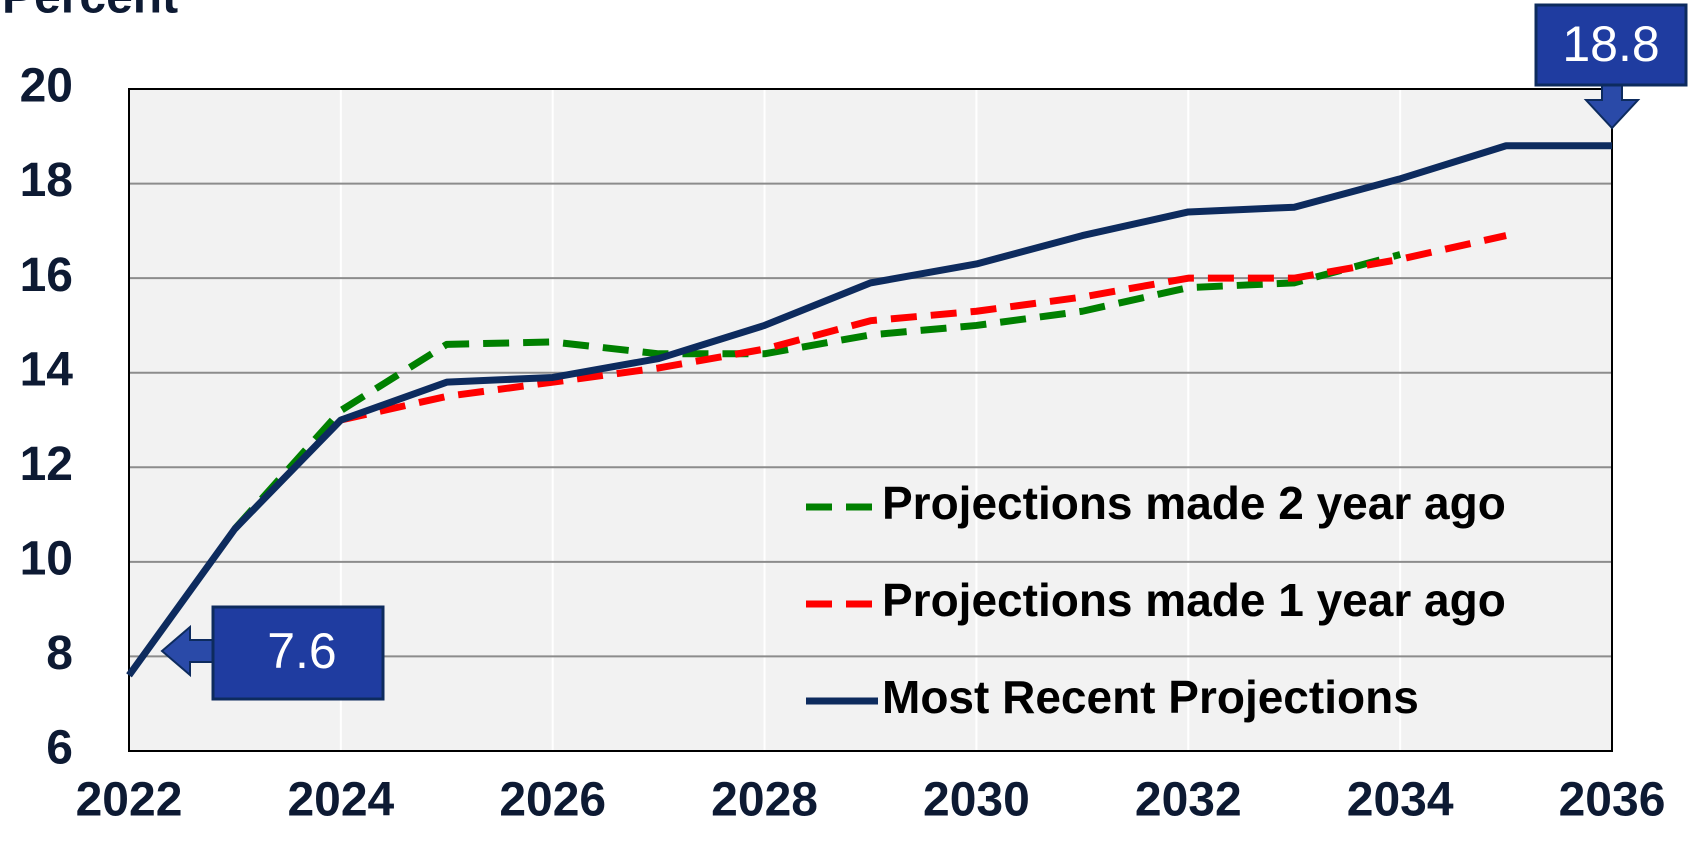  What do you see at coordinates (129, 800) in the screenshot?
I see `x-tick-label: 2022` at bounding box center [129, 800].